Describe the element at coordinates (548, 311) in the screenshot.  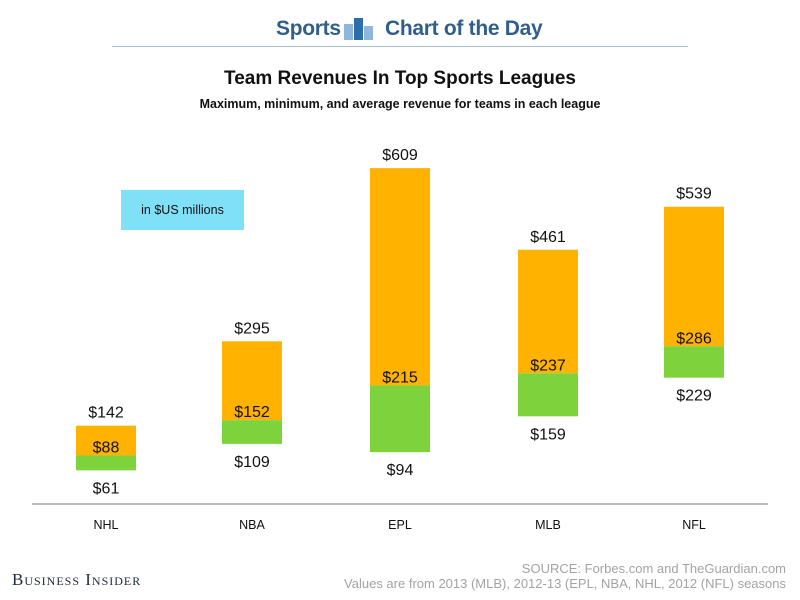
I see `bar-upper-mlb` at that location.